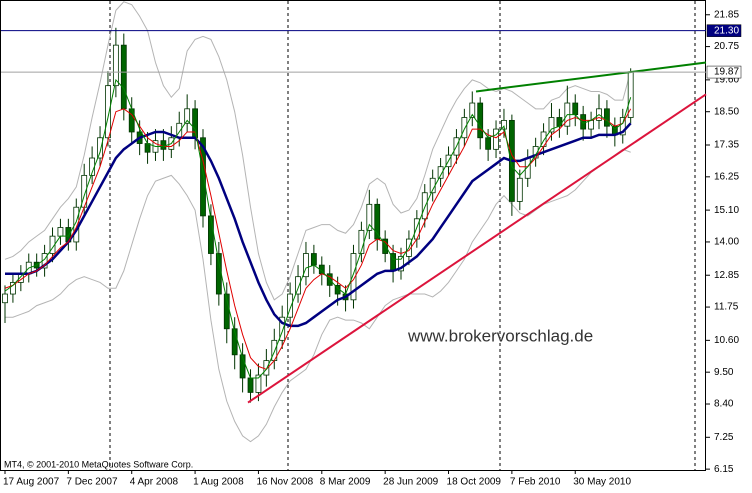 The width and height of the screenshot is (752, 493). Describe the element at coordinates (726, 46) in the screenshot. I see `y-tick-label: 20.75` at that location.